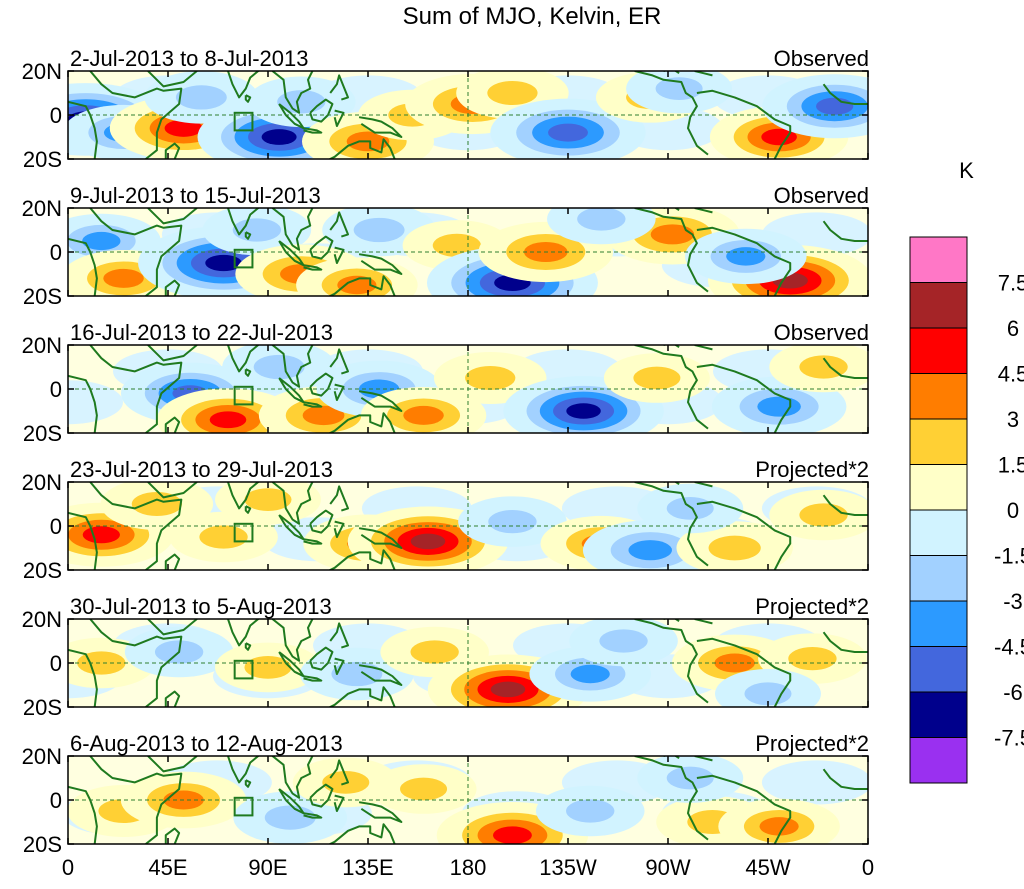 Image resolution: width=1024 pixels, height=889 pixels. Describe the element at coordinates (814, 782) in the screenshot. I see `weak-anomaly` at that location.